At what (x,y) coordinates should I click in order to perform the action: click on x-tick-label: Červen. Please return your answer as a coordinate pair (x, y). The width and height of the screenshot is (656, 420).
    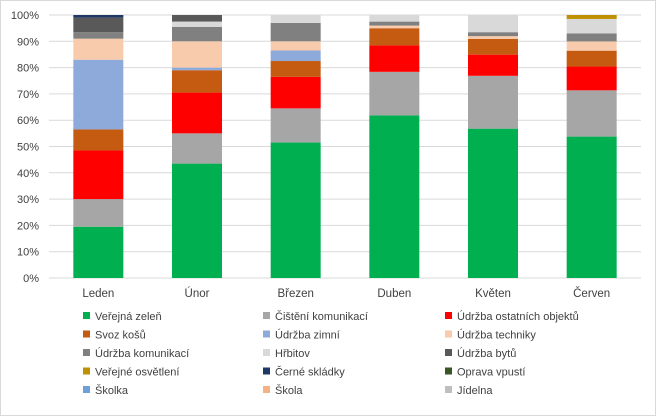
    Looking at the image, I should click on (591, 293).